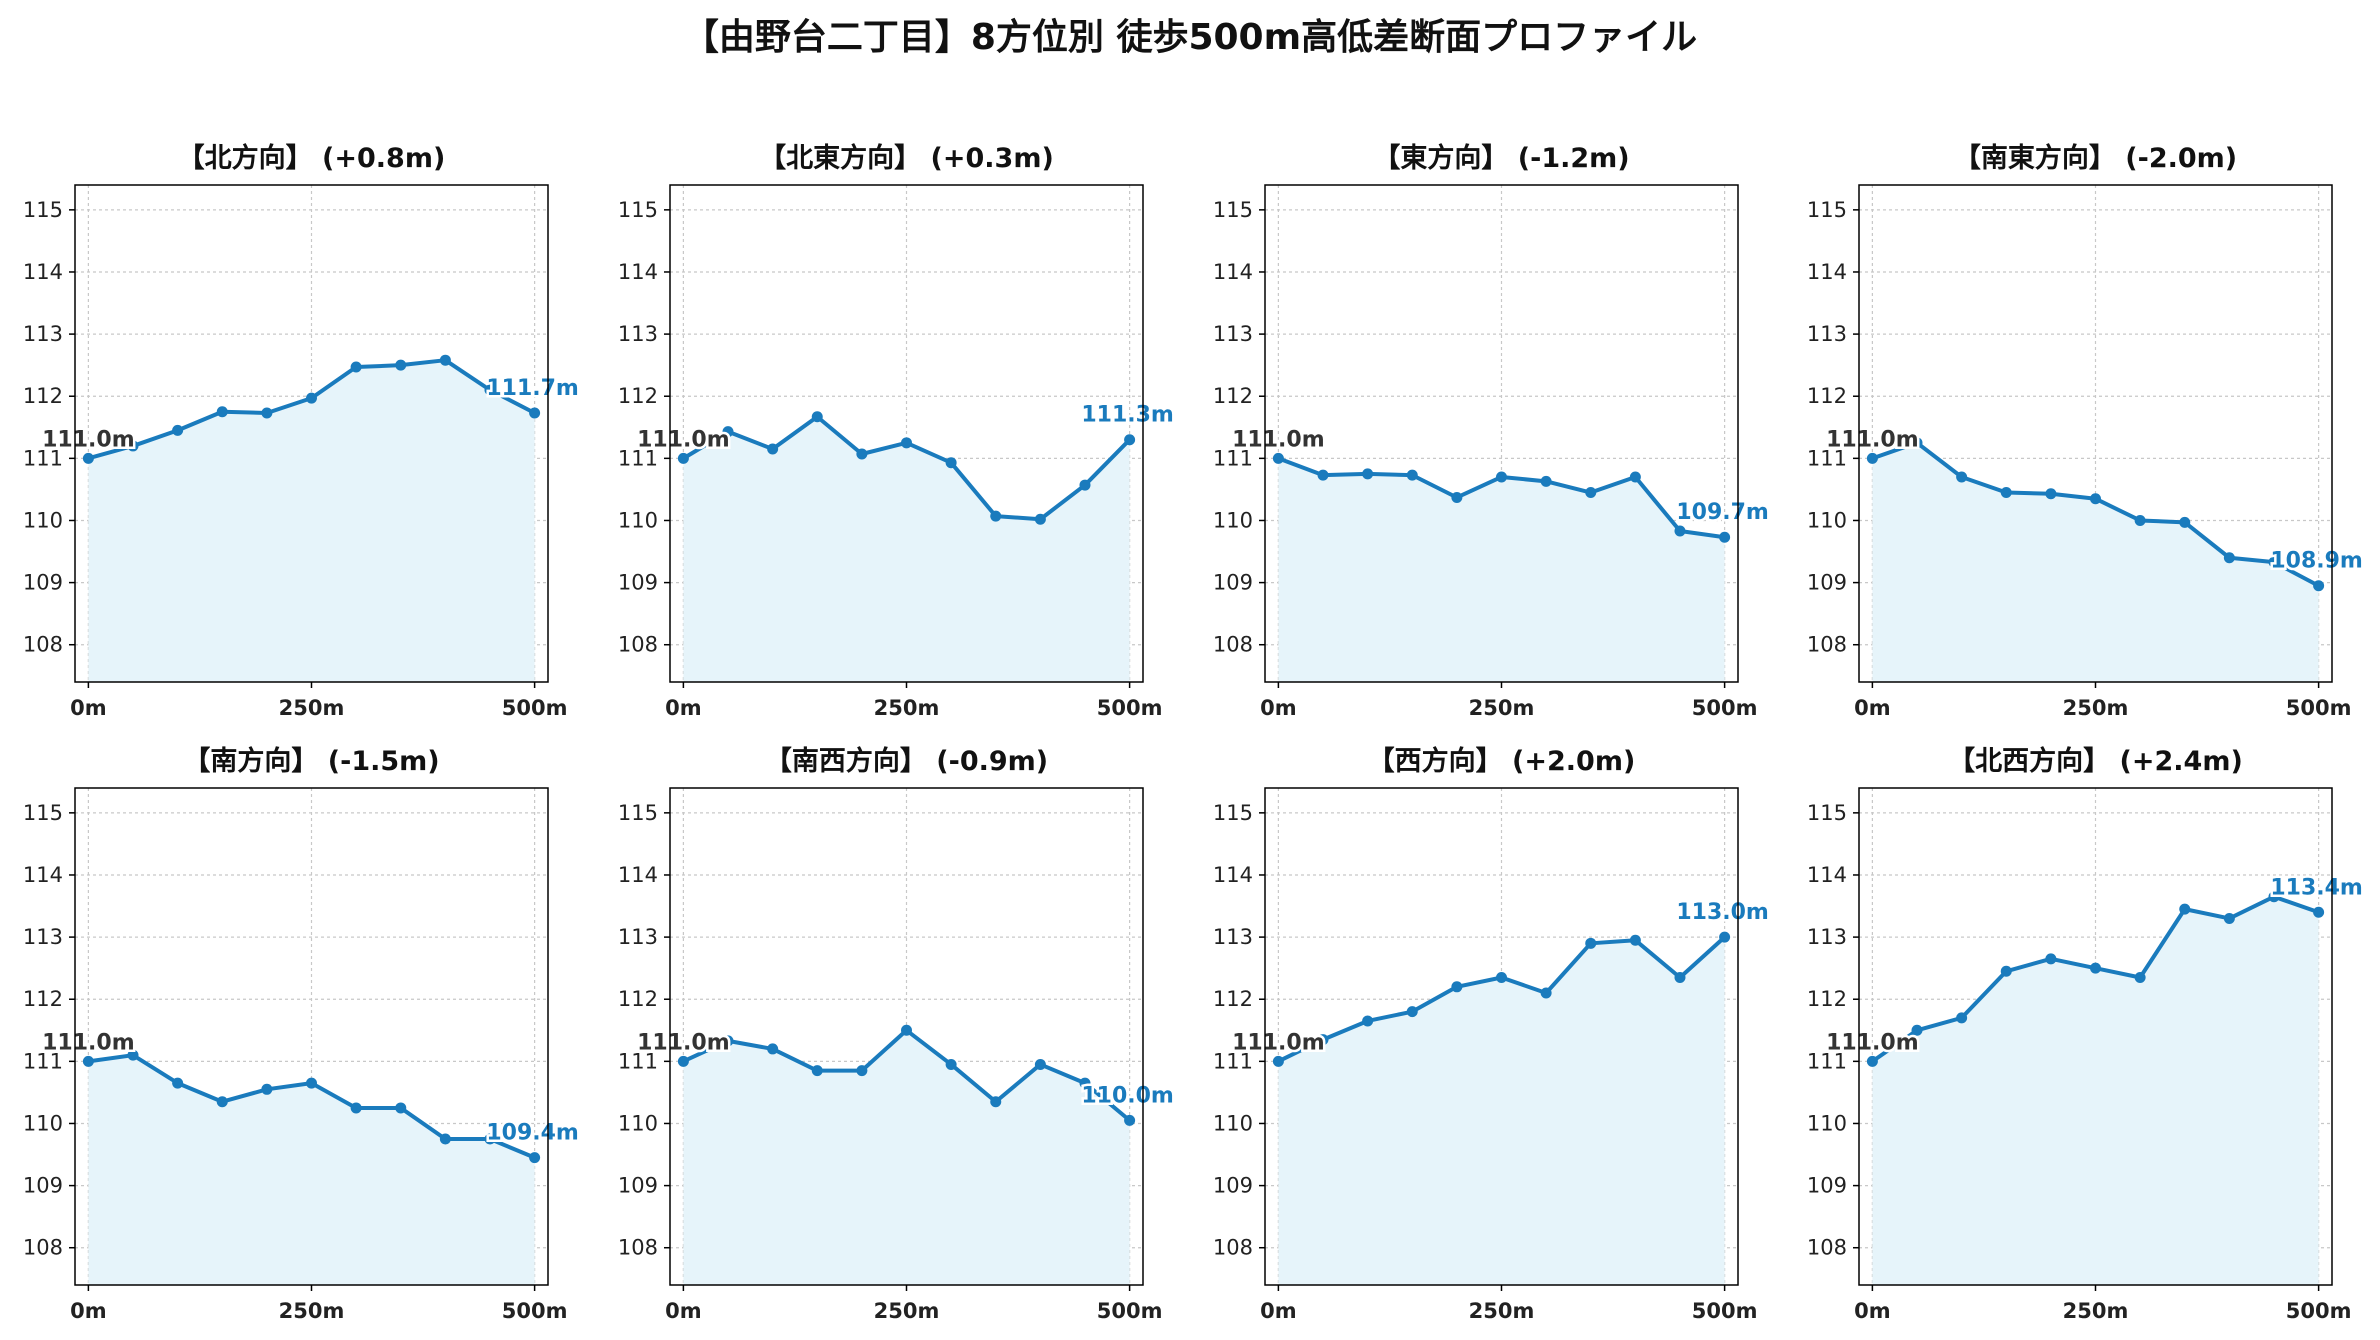  What do you see at coordinates (1872, 1042) in the screenshot?
I see `panel-8-start-label: 111.0m` at bounding box center [1872, 1042].